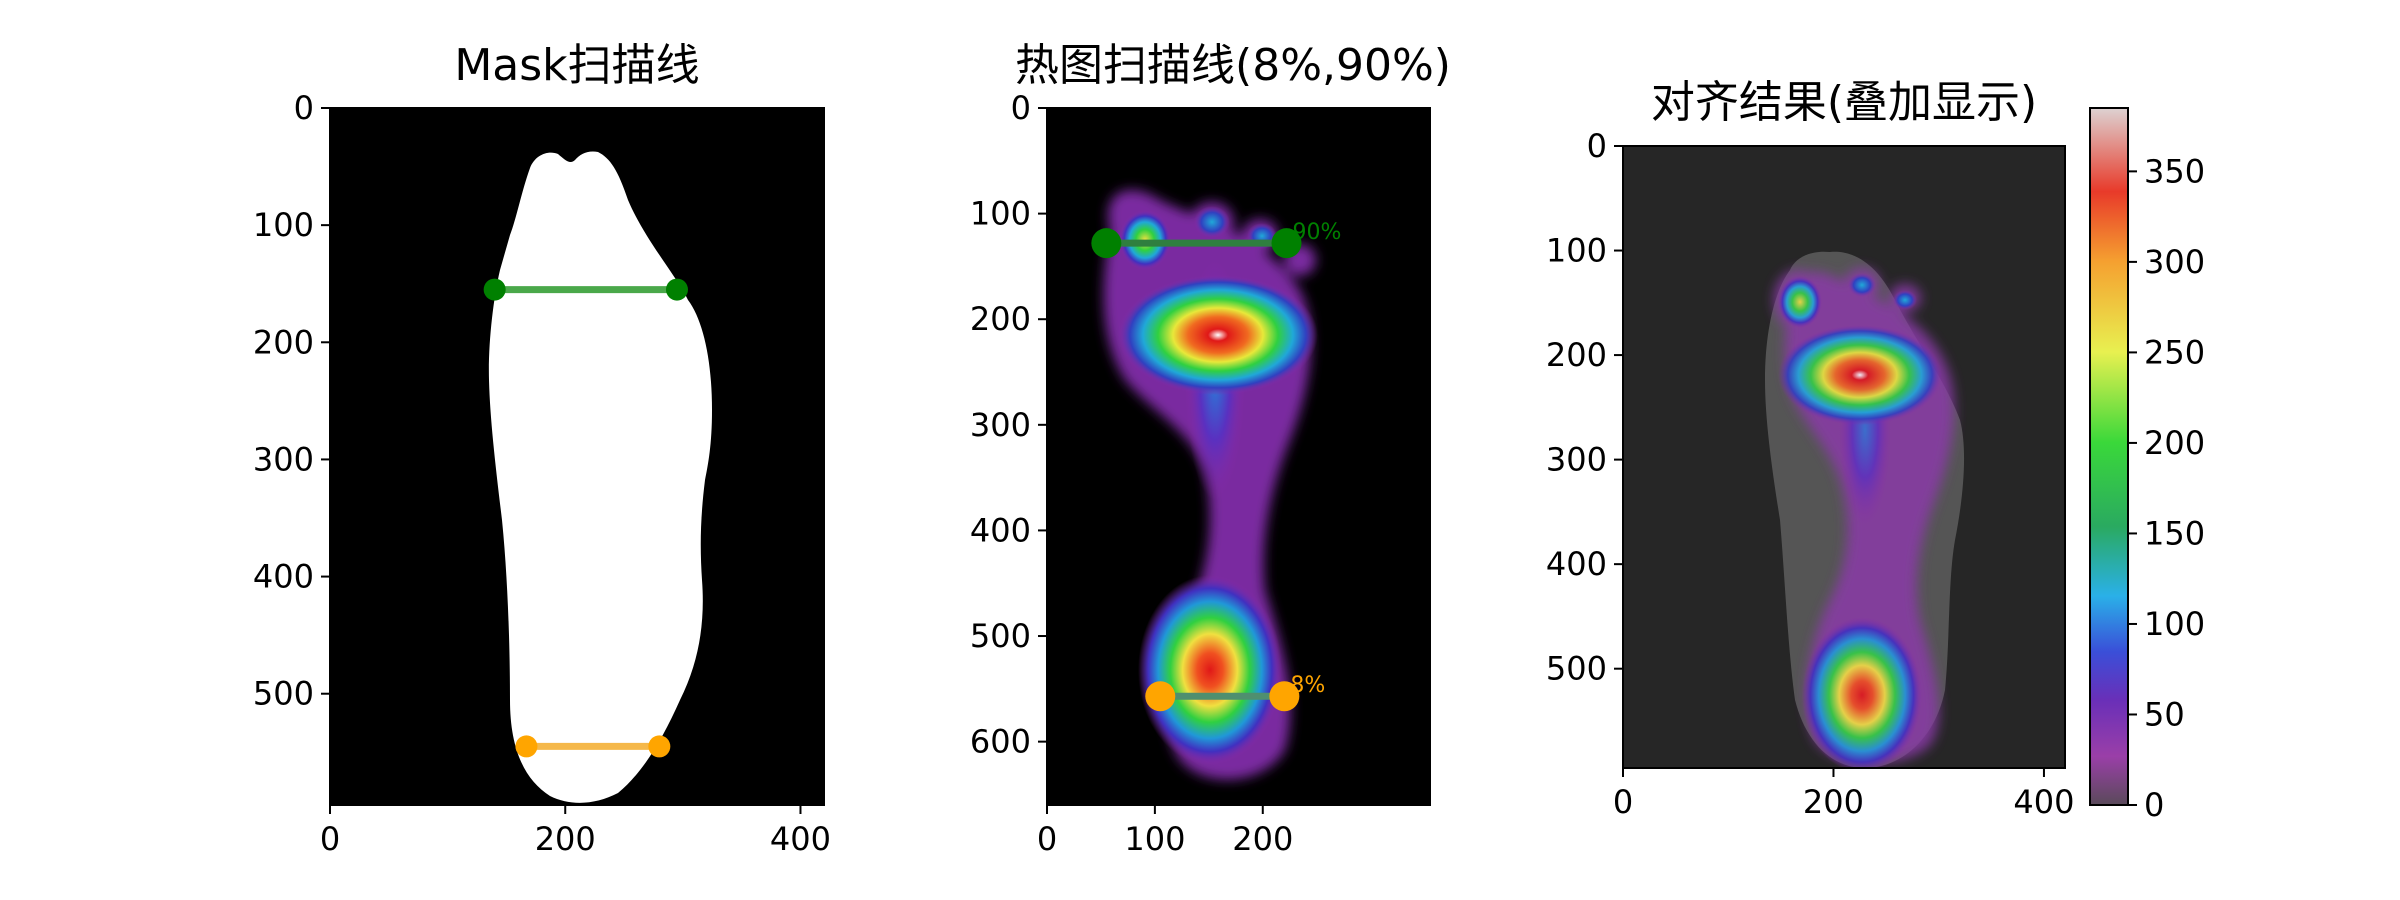 This screenshot has width=2400, height=900. What do you see at coordinates (2174, 533) in the screenshot?
I see `colorbar-tick-label: 150` at bounding box center [2174, 533].